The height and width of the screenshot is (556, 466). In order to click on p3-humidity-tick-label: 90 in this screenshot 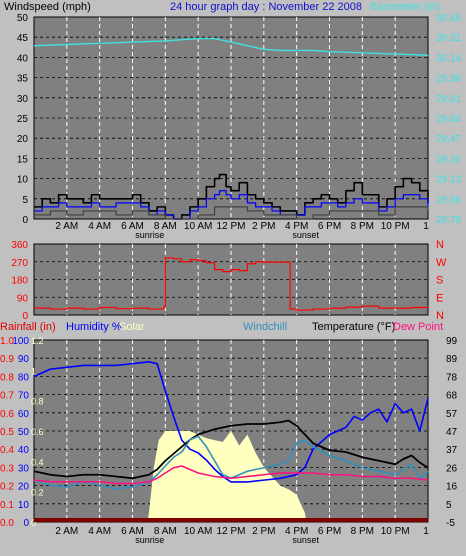, I will do `click(24, 359)`.